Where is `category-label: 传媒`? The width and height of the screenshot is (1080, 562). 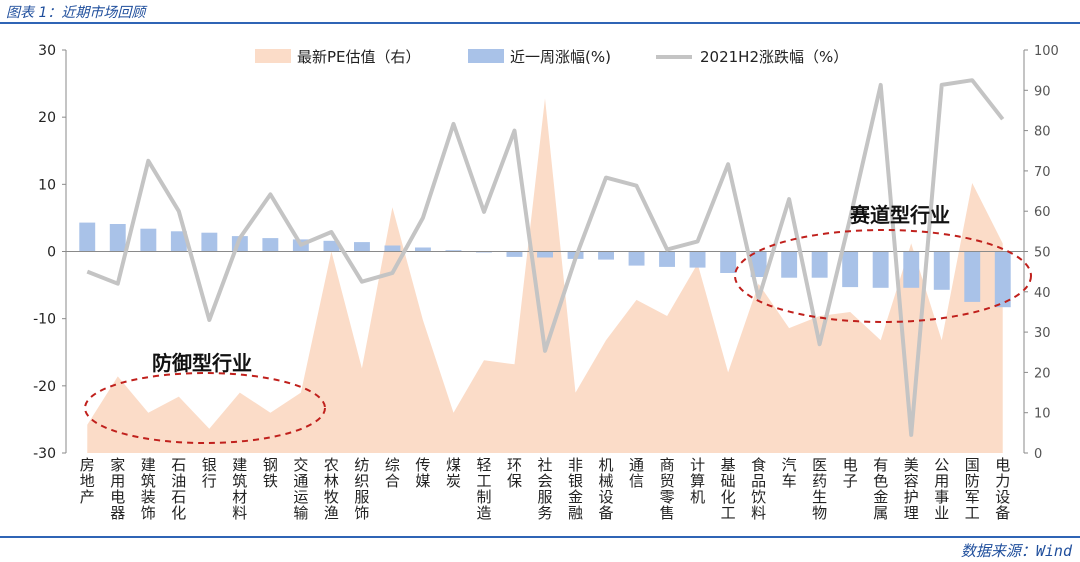 category-label: 传媒 is located at coordinates (422, 473).